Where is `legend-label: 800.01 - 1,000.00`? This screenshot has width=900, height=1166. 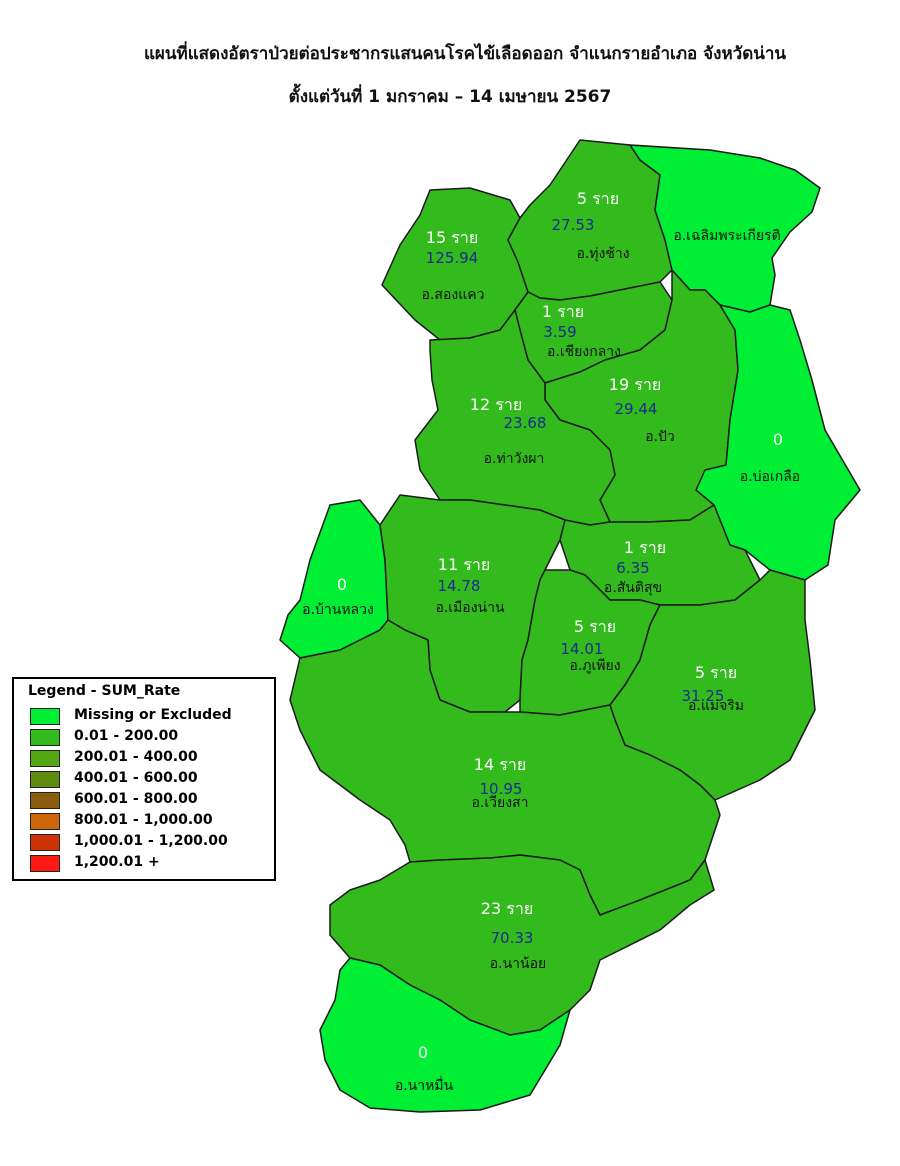 legend-label: 800.01 - 1,000.00 is located at coordinates (143, 820).